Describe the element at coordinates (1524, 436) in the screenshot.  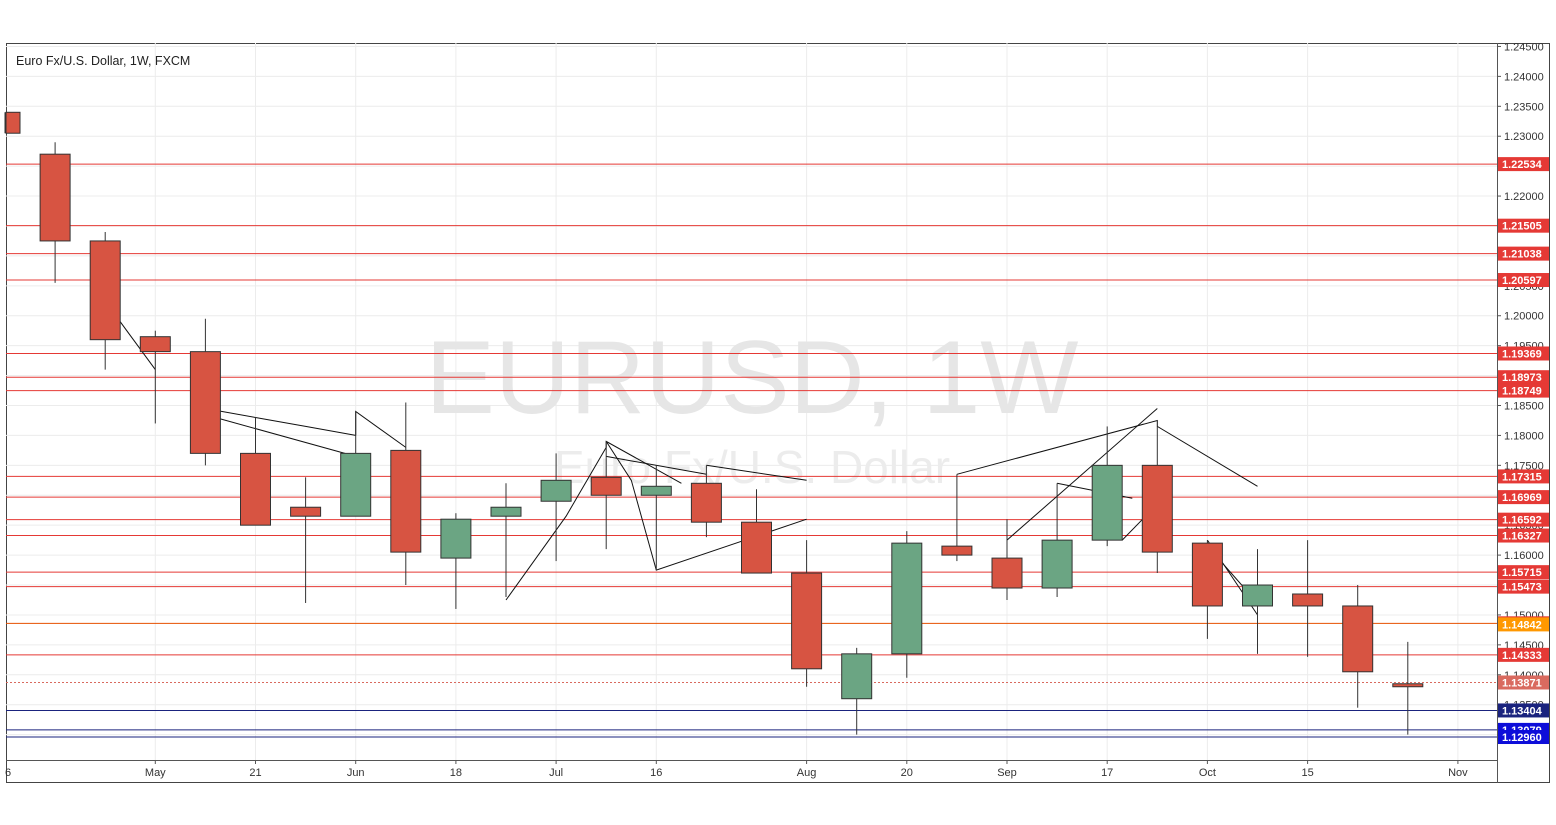
I see `y-tick-label: 1.18000` at that location.